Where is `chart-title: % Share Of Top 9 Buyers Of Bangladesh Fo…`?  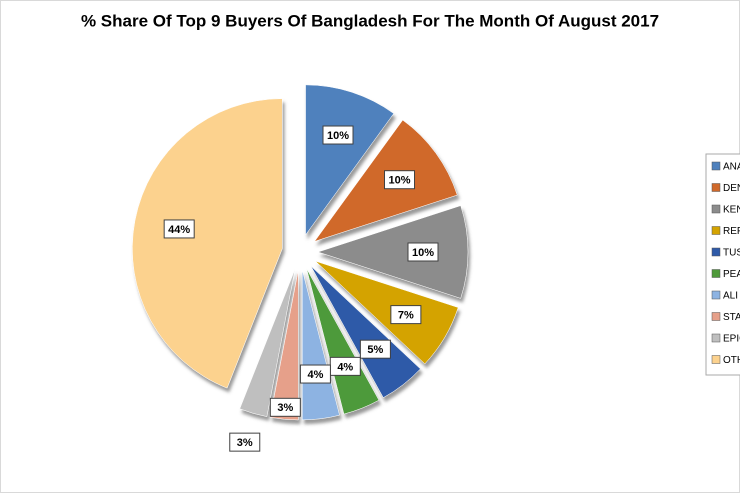 chart-title: % Share Of Top 9 Buyers Of Bangladesh Fo… is located at coordinates (370, 20).